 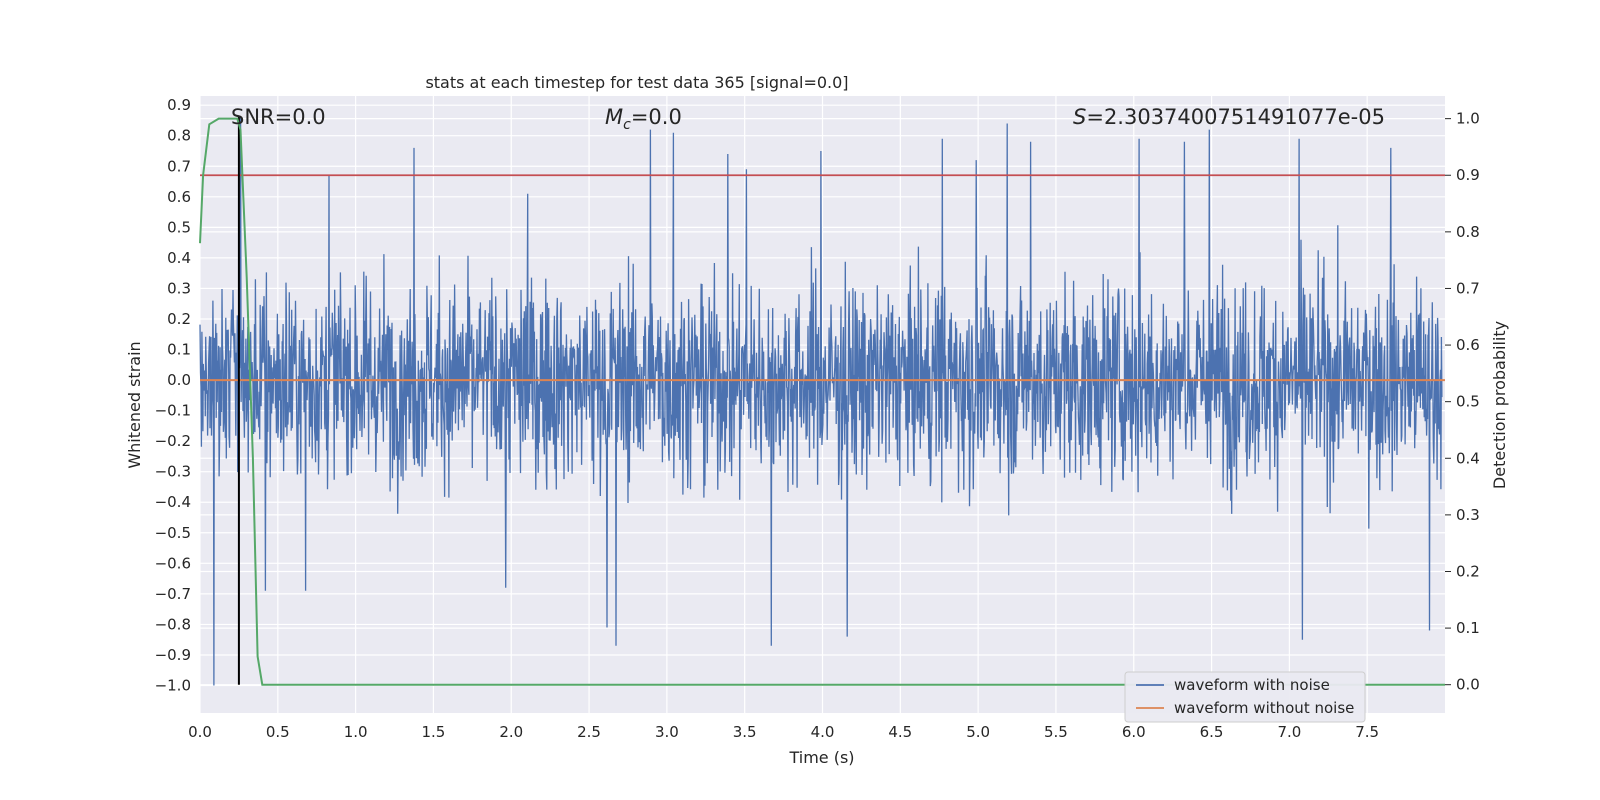 I want to click on y2-tick-label: 0.3, so click(x=1468, y=515).